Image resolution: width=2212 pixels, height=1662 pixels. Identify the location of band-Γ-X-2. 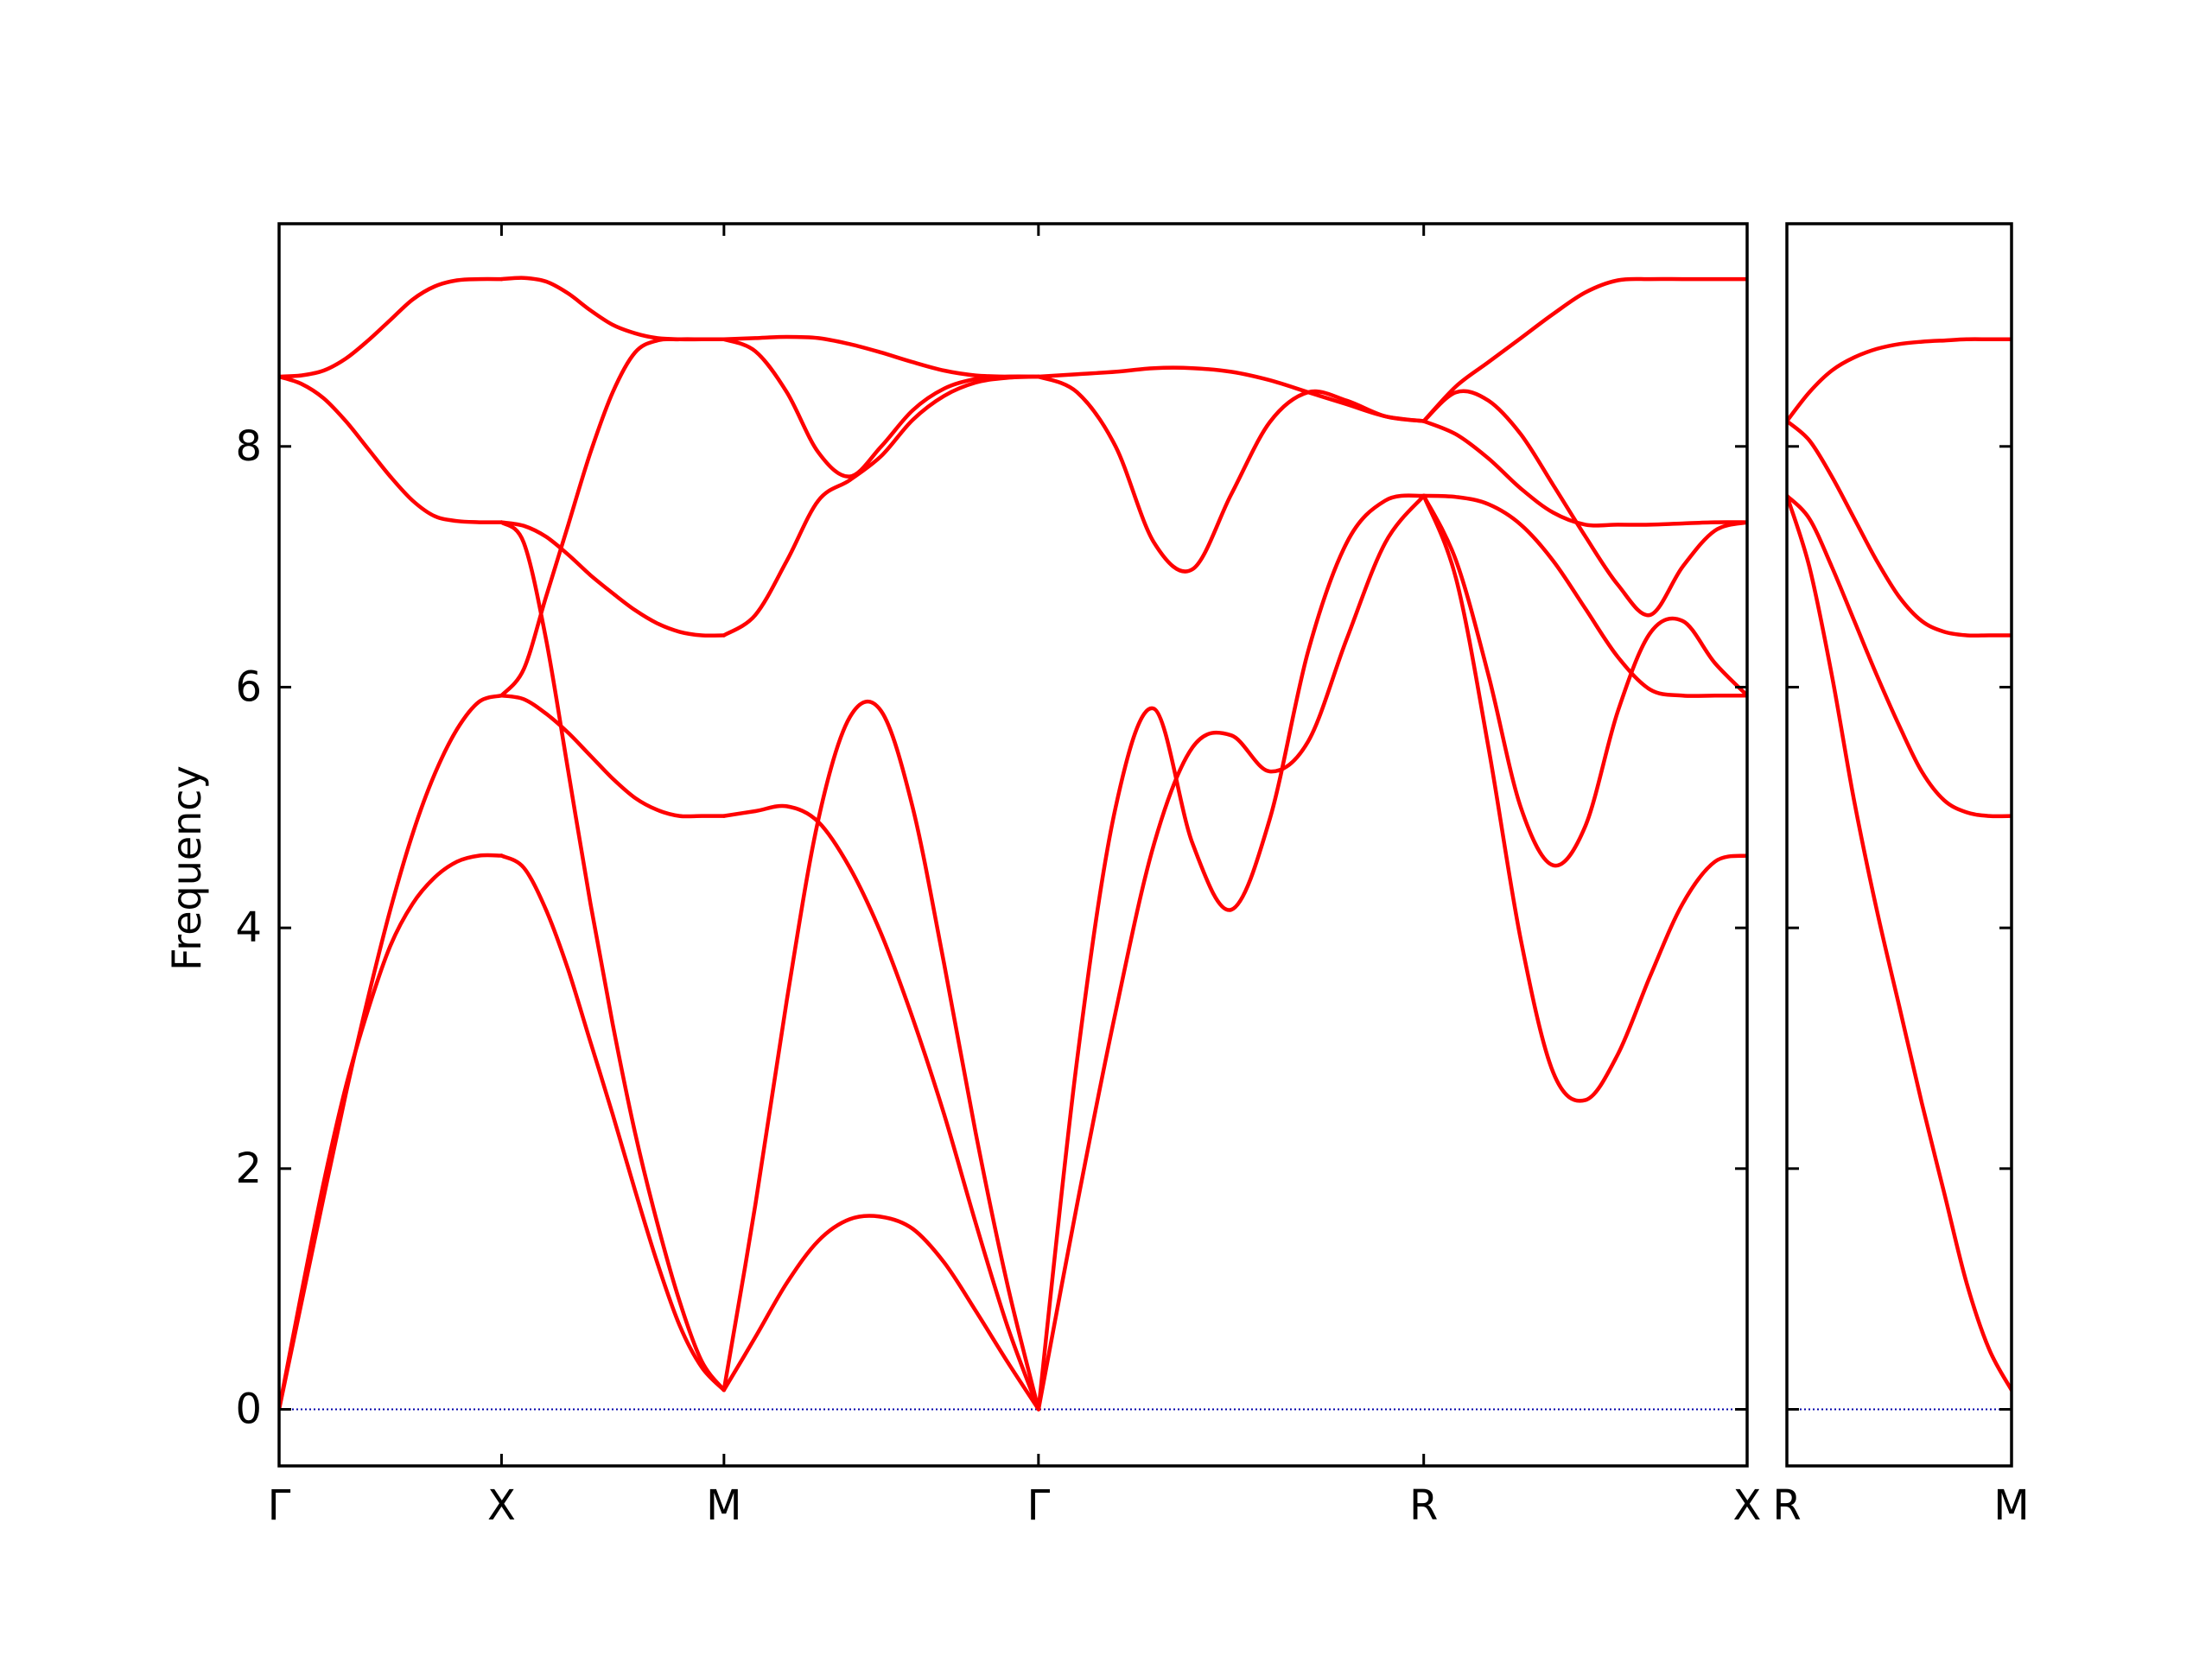
(391, 1052).